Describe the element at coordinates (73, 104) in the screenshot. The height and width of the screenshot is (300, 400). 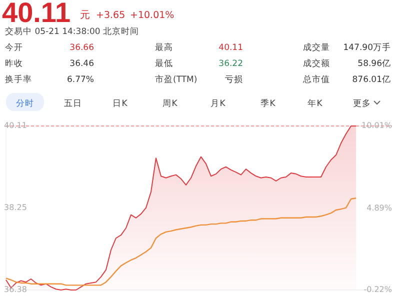
I see `text: 五日` at that location.